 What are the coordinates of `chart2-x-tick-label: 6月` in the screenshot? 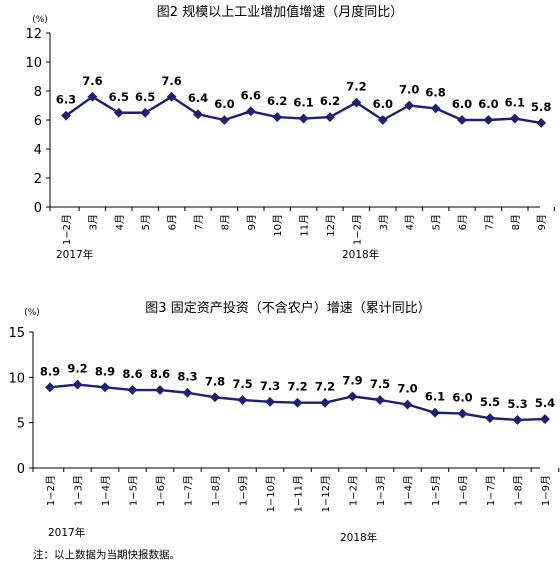 It's located at (463, 222).